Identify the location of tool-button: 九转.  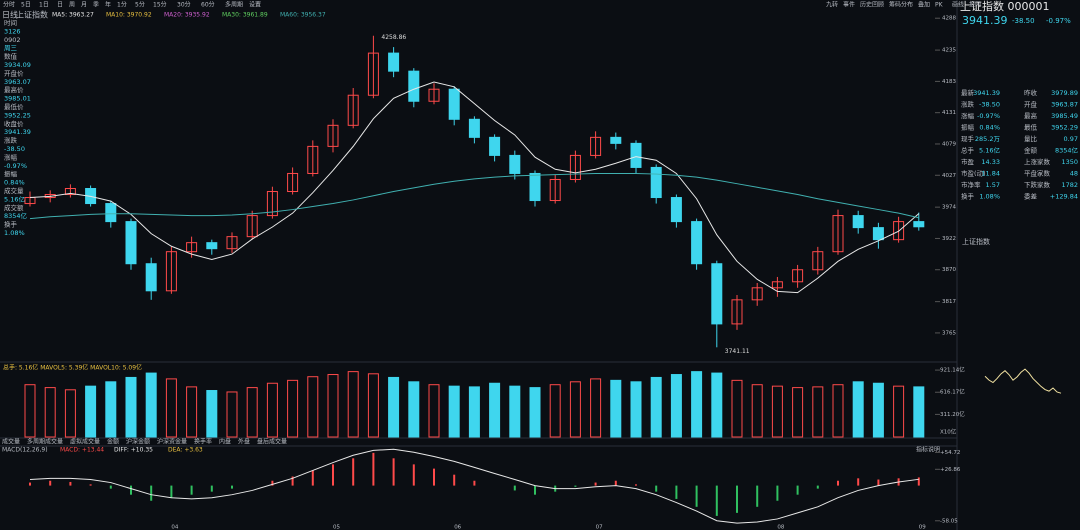
(832, 5).